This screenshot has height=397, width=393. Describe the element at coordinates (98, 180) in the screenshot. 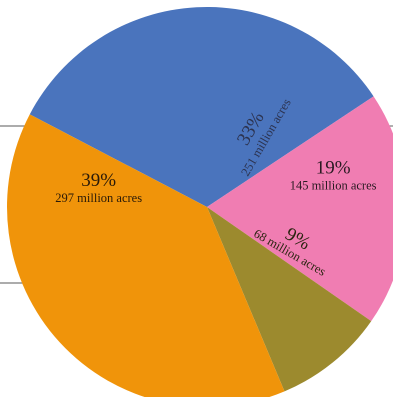

I see `slice-percent-label: 39%` at that location.